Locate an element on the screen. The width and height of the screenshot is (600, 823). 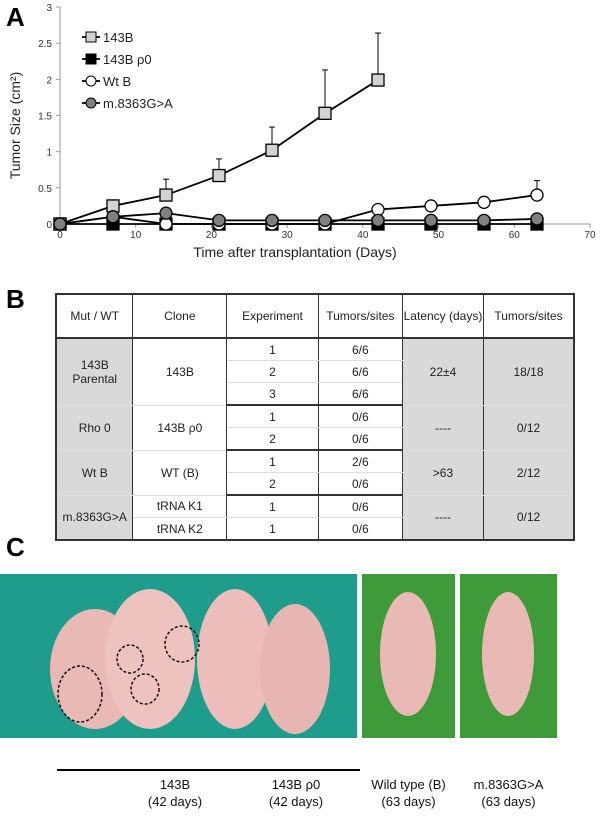
clone-cell: 143B is located at coordinates (180, 372).